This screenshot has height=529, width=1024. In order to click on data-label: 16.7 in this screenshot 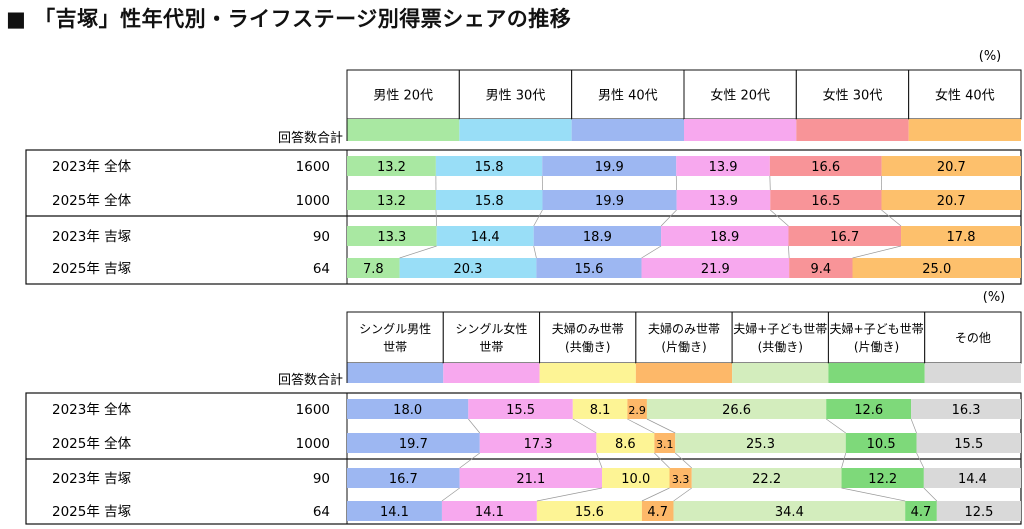, I will do `click(403, 479)`.